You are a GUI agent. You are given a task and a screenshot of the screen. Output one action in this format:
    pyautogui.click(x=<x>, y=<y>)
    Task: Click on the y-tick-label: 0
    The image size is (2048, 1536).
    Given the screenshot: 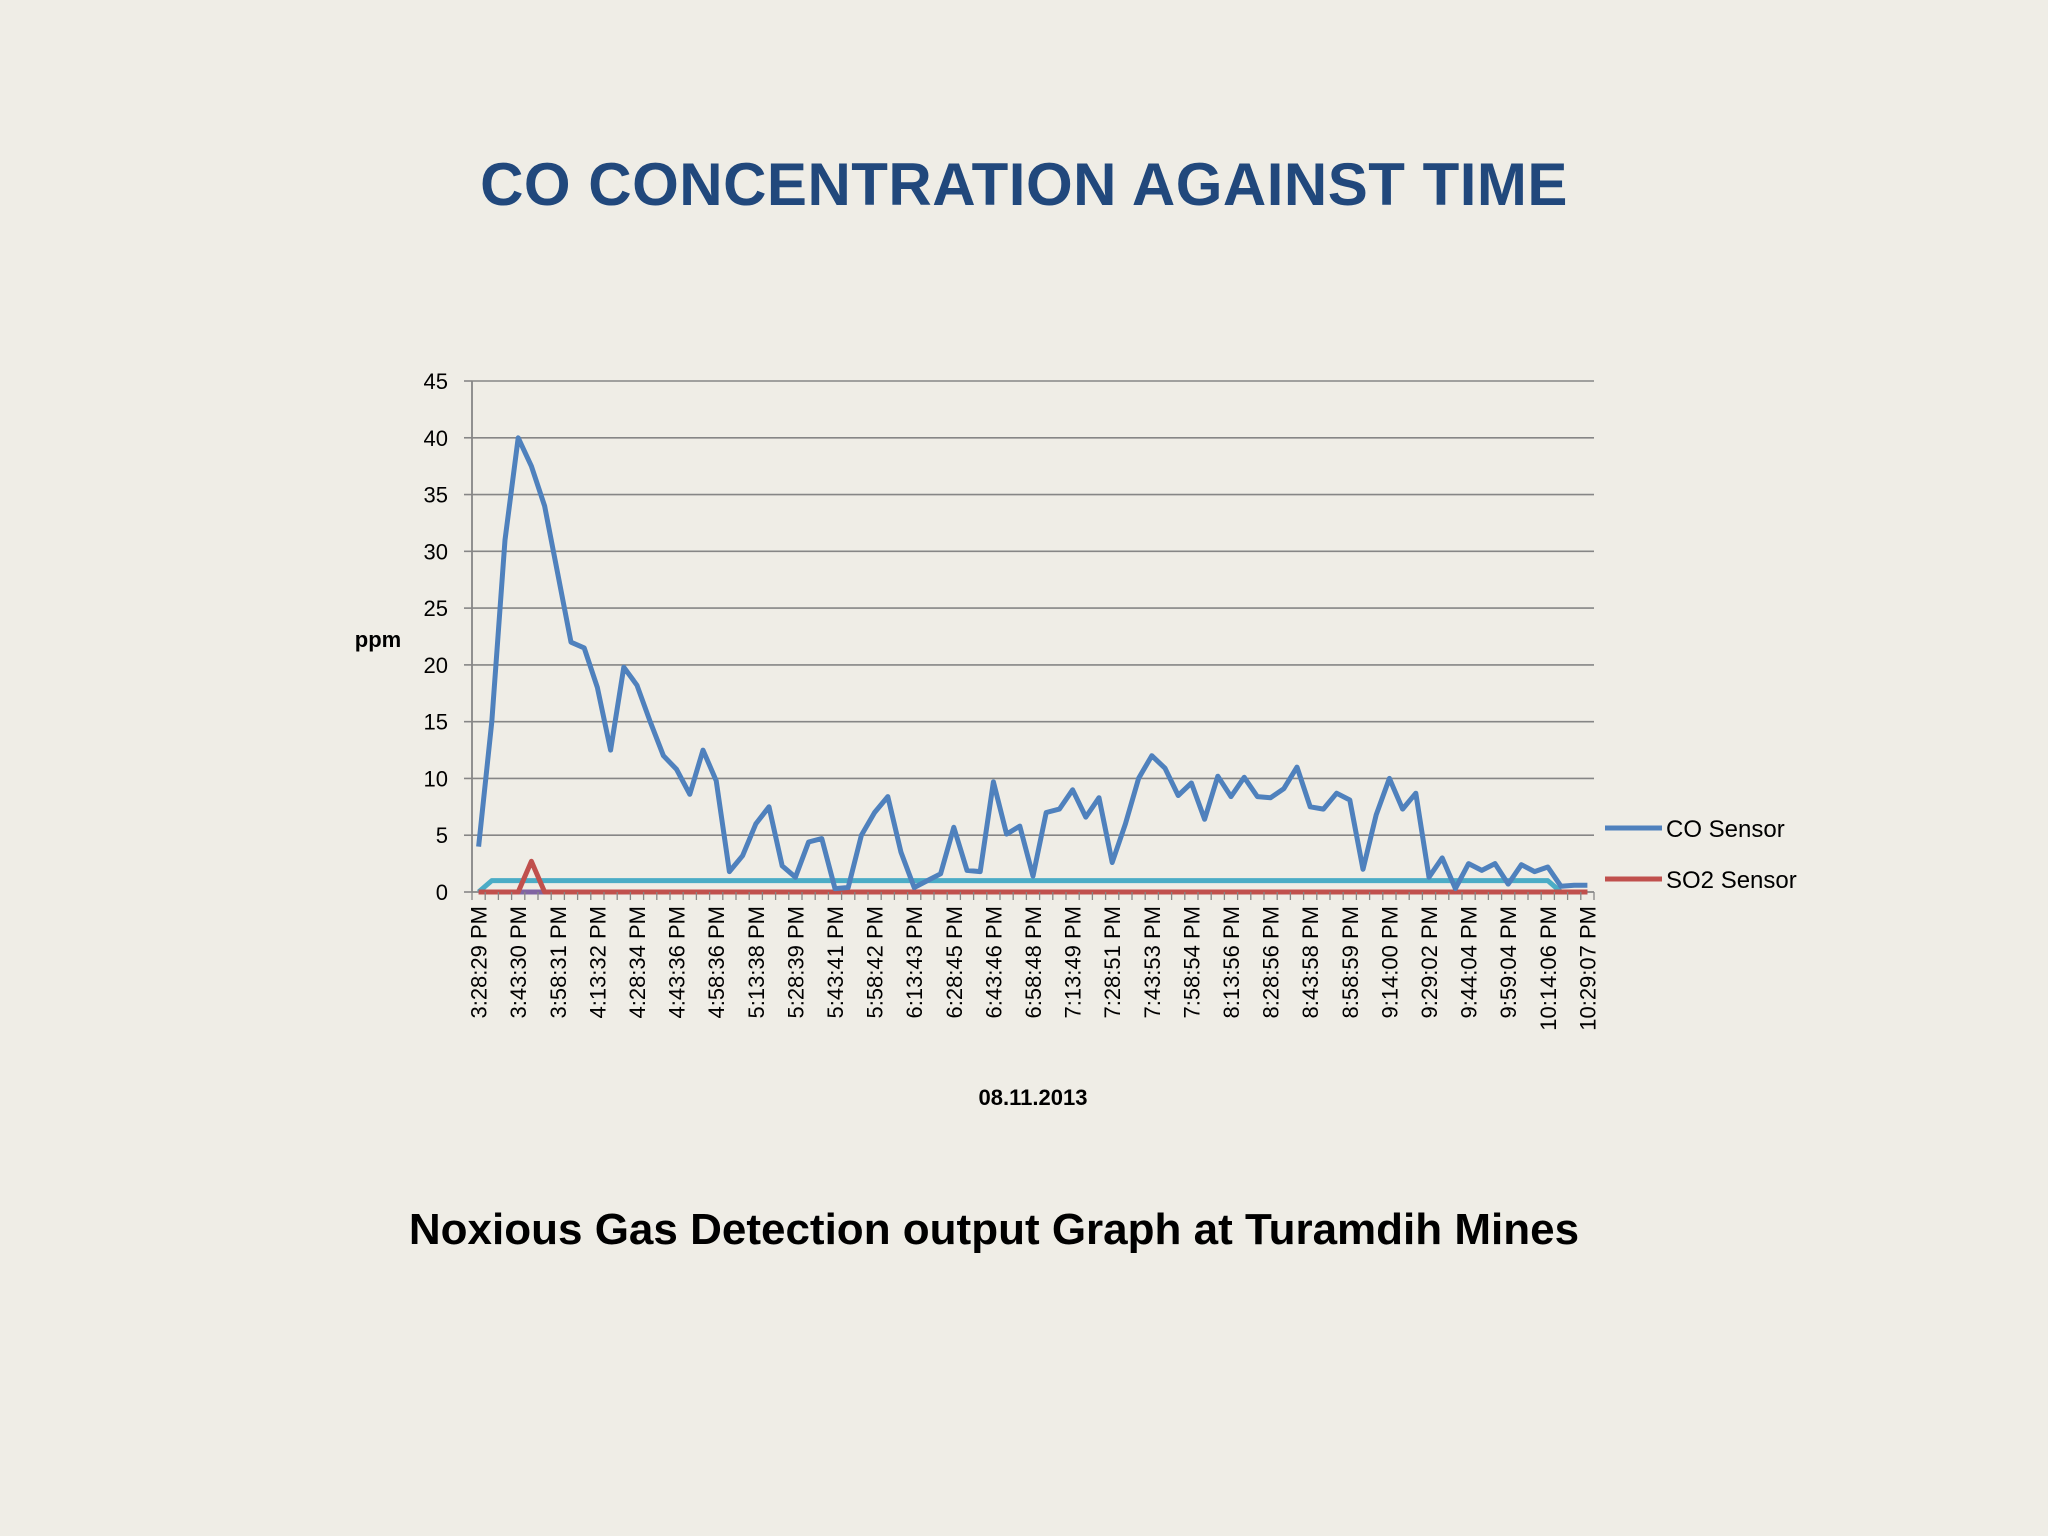 What is the action you would take?
    pyautogui.click(x=442, y=892)
    